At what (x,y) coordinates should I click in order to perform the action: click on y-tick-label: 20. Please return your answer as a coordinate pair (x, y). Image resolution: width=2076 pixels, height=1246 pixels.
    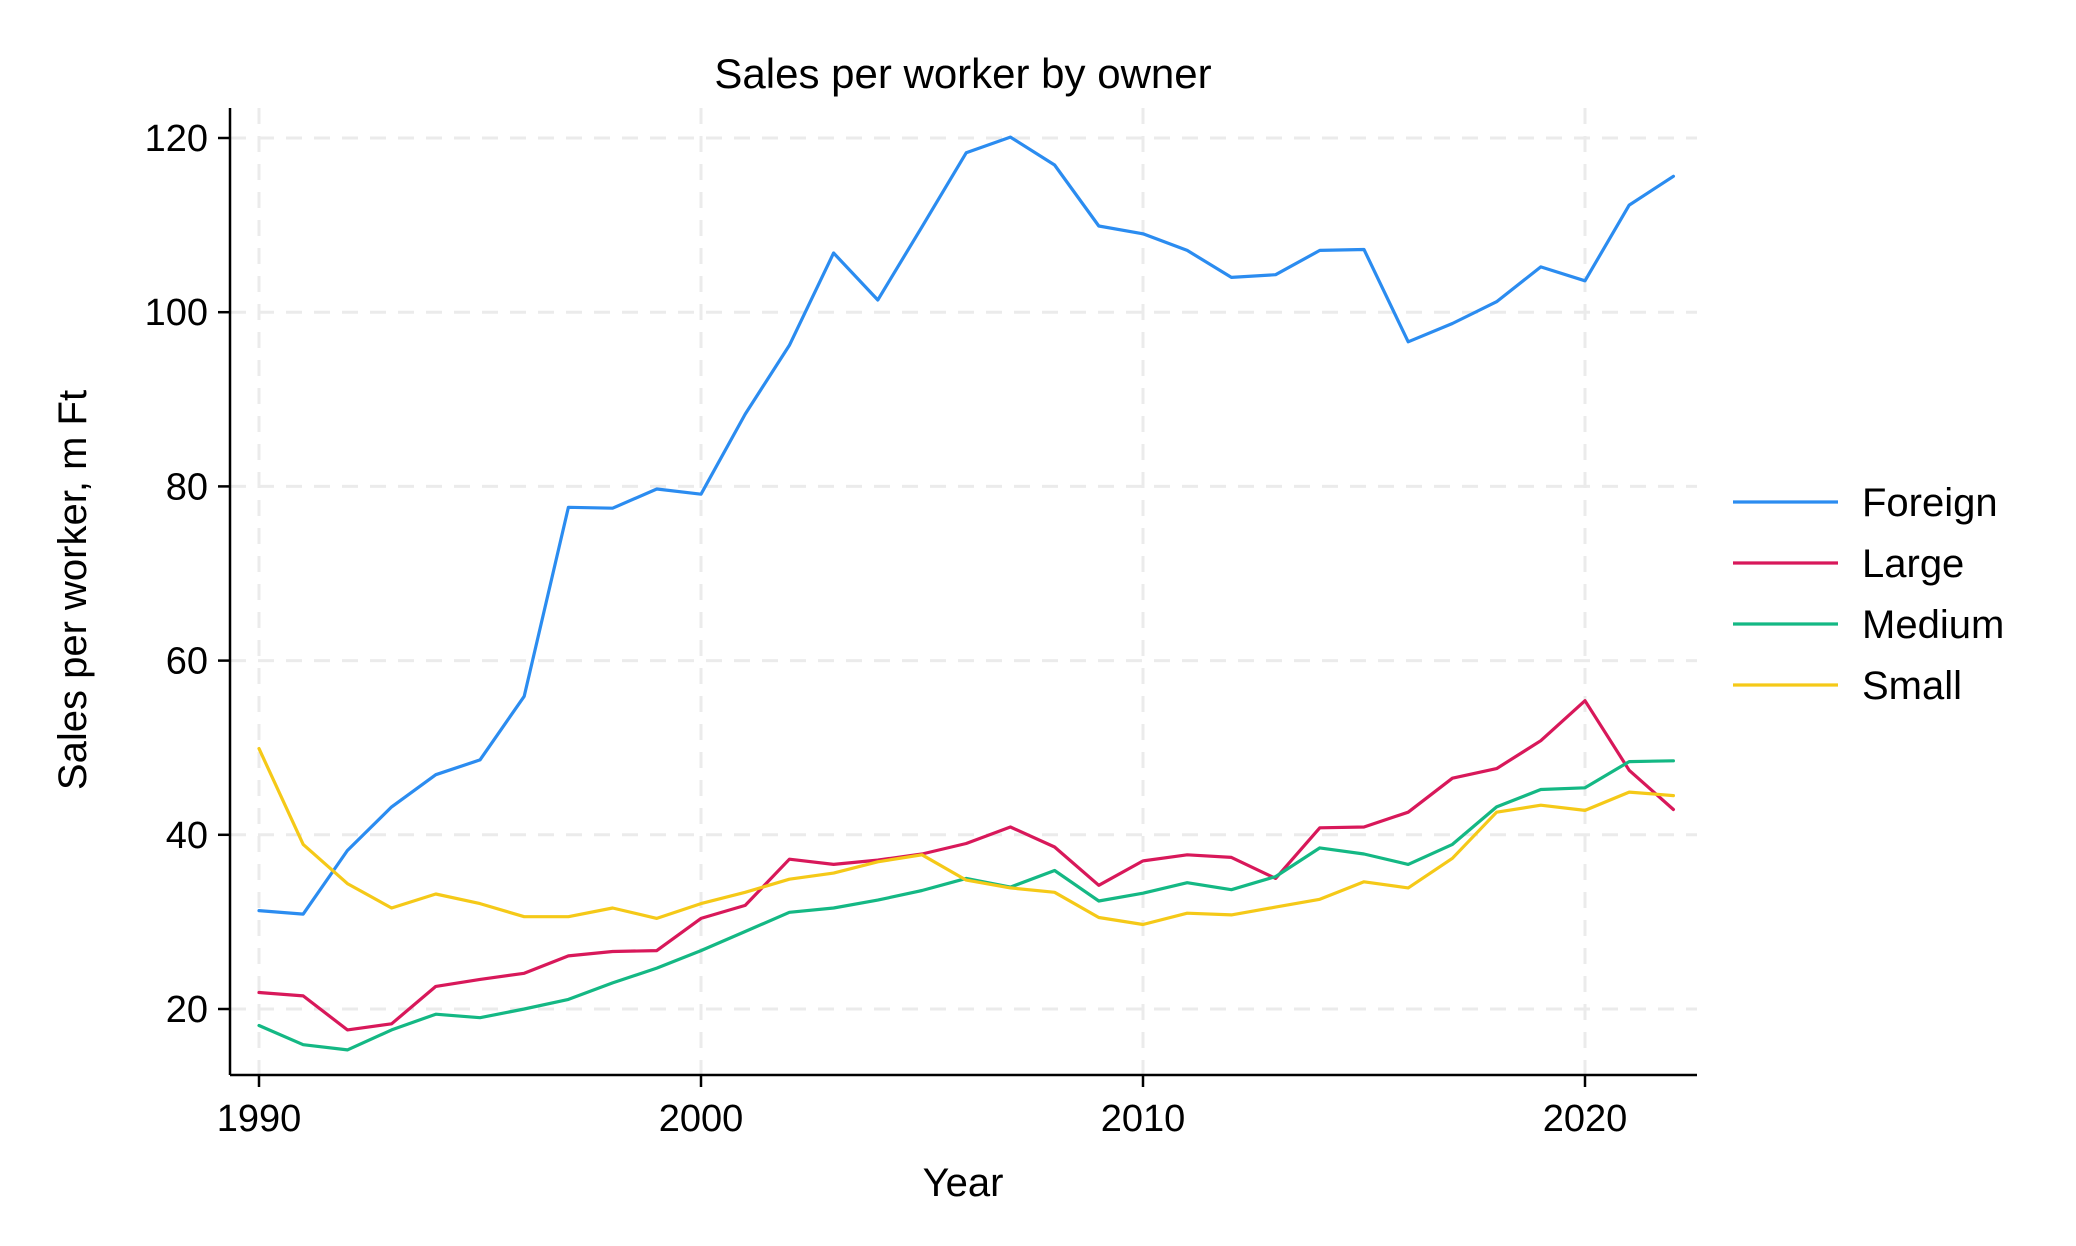
    Looking at the image, I should click on (187, 1010).